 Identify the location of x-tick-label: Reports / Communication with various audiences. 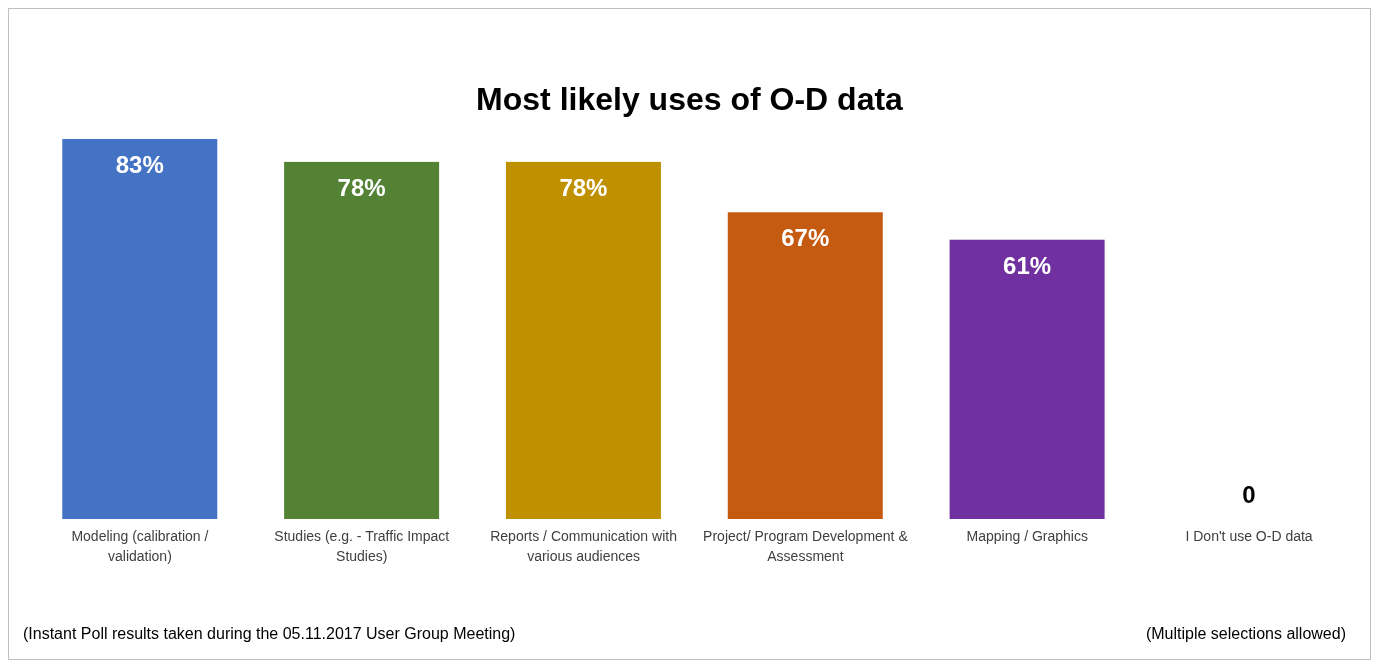
(583, 546).